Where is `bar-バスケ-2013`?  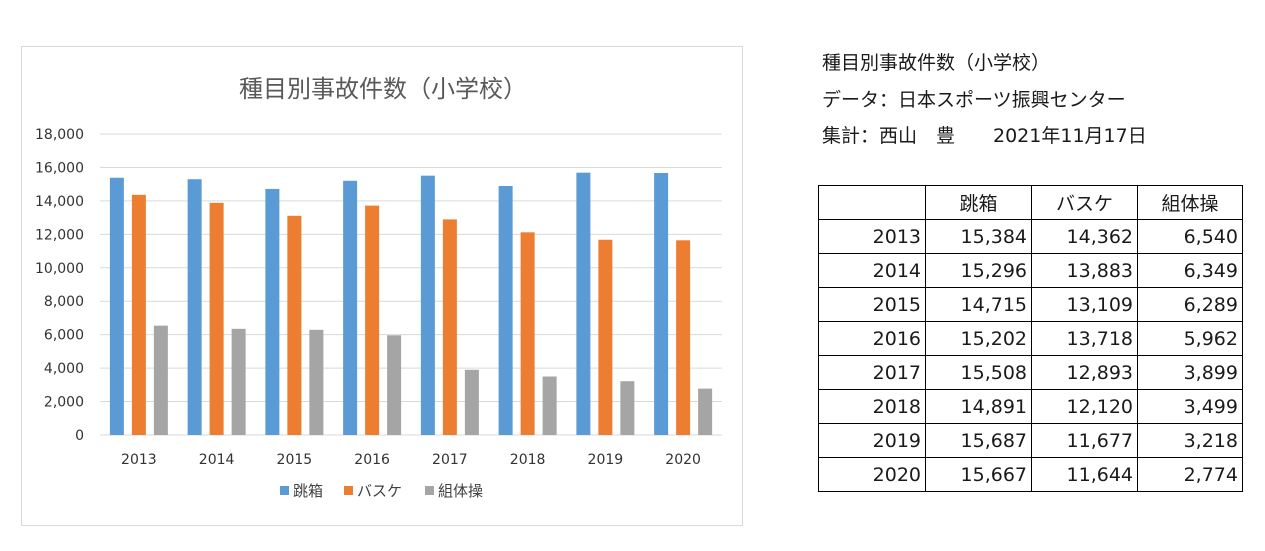 bar-バスケ-2013 is located at coordinates (138, 314).